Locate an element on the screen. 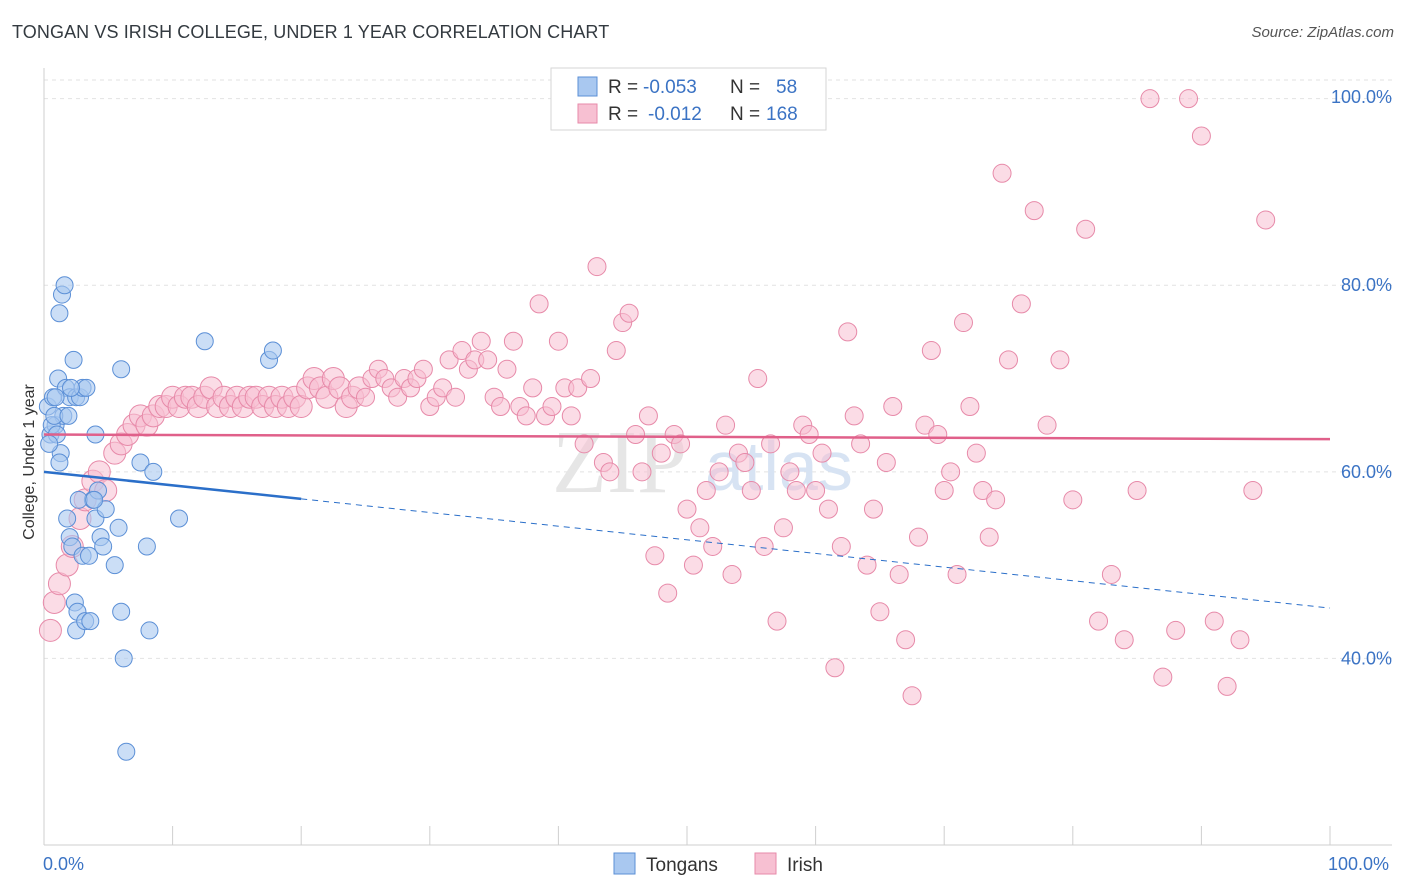  tongans-swatch is located at coordinates (587, 86).